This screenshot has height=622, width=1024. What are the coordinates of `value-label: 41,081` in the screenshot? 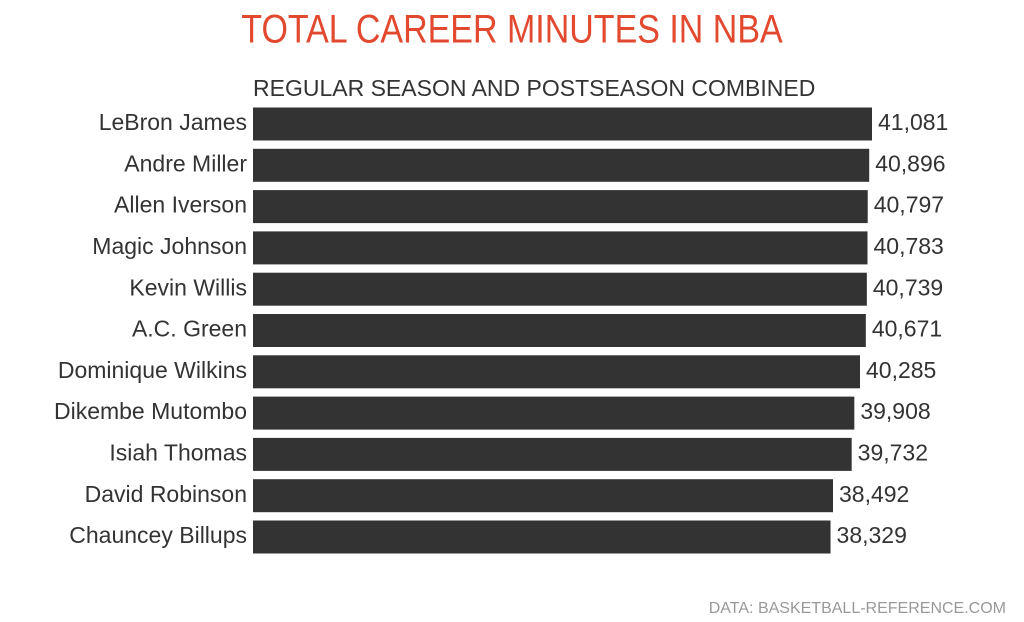 It's located at (913, 122).